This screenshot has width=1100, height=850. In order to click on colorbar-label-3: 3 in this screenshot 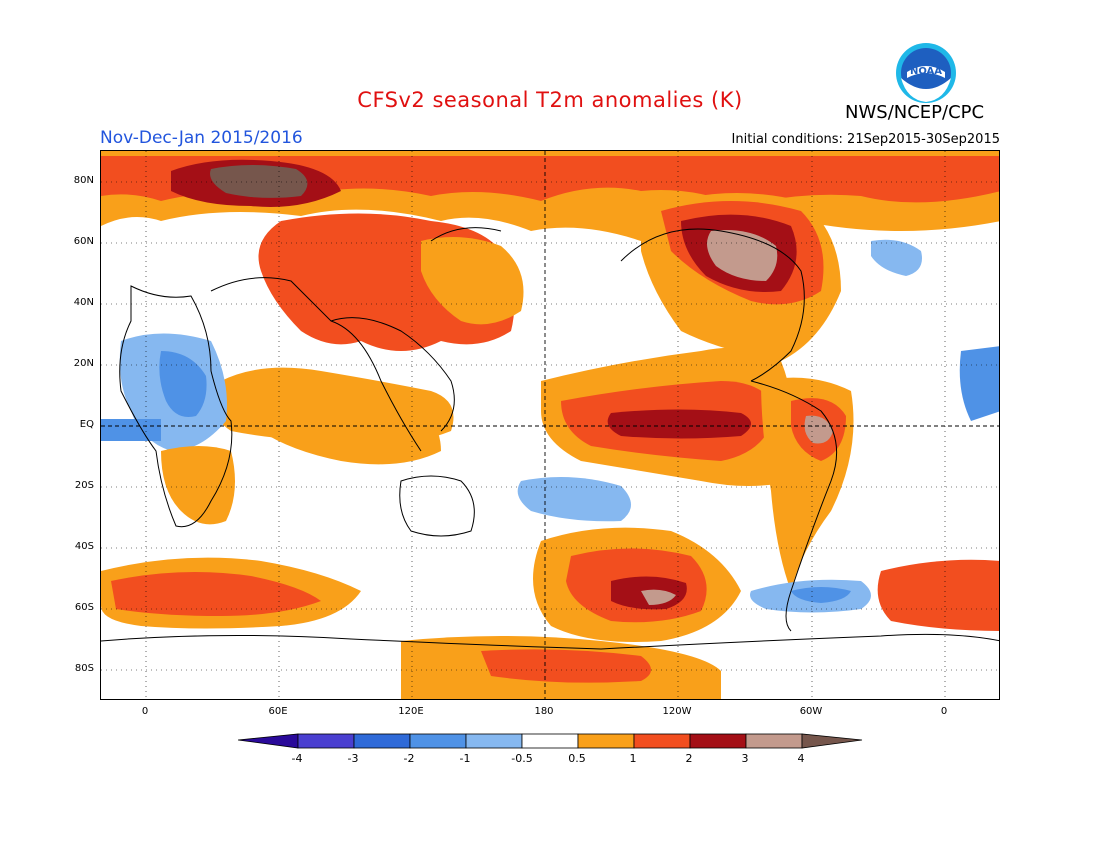, I will do `click(745, 758)`.